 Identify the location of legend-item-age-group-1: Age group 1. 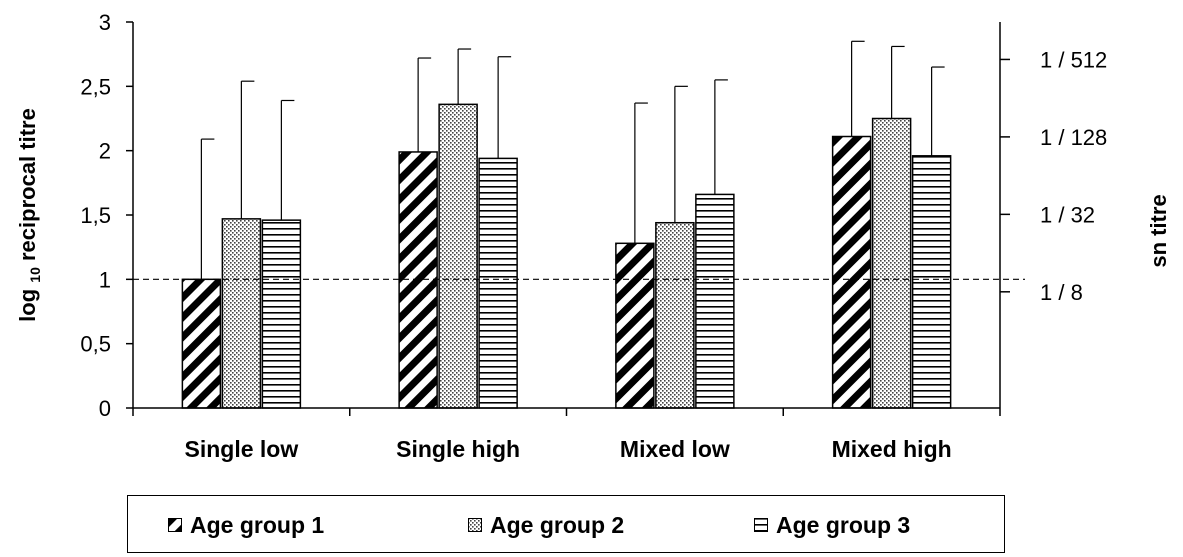
(246, 525).